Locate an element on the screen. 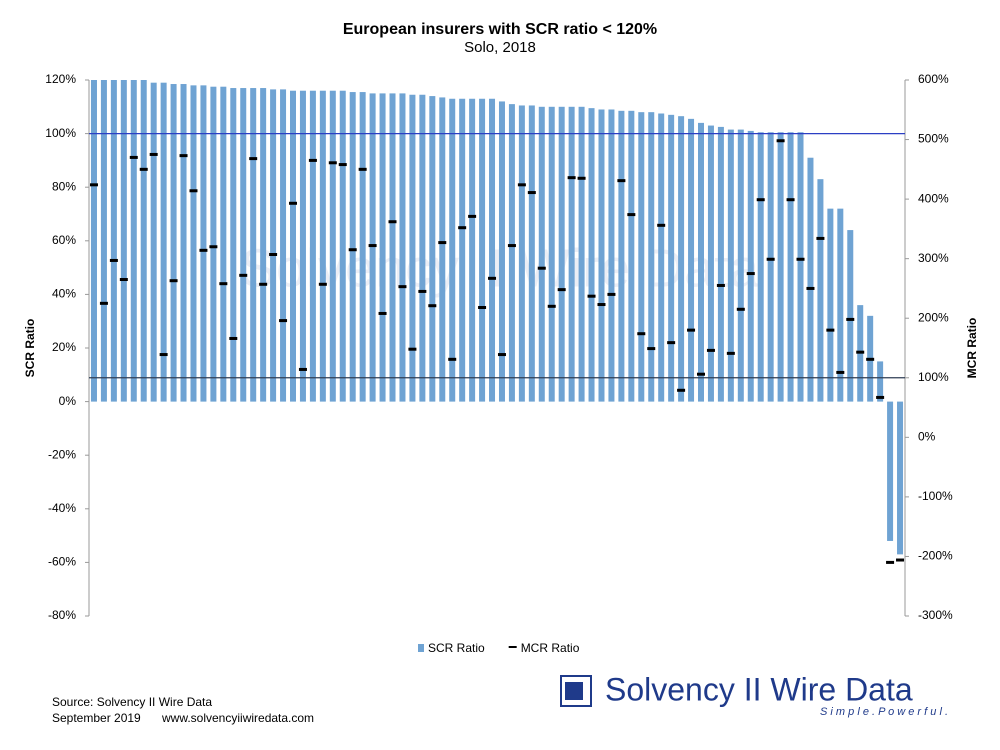  logo-frame is located at coordinates (576, 691).